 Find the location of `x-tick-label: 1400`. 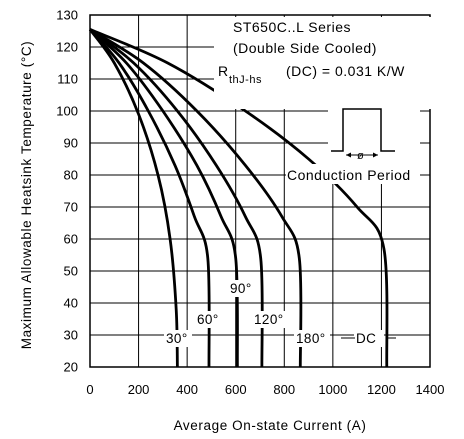

x-tick-label: 1400 is located at coordinates (430, 389).